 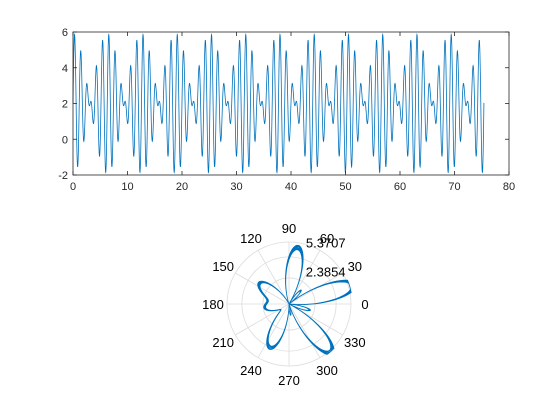 I want to click on x-tick-label: 50, so click(x=345, y=187).